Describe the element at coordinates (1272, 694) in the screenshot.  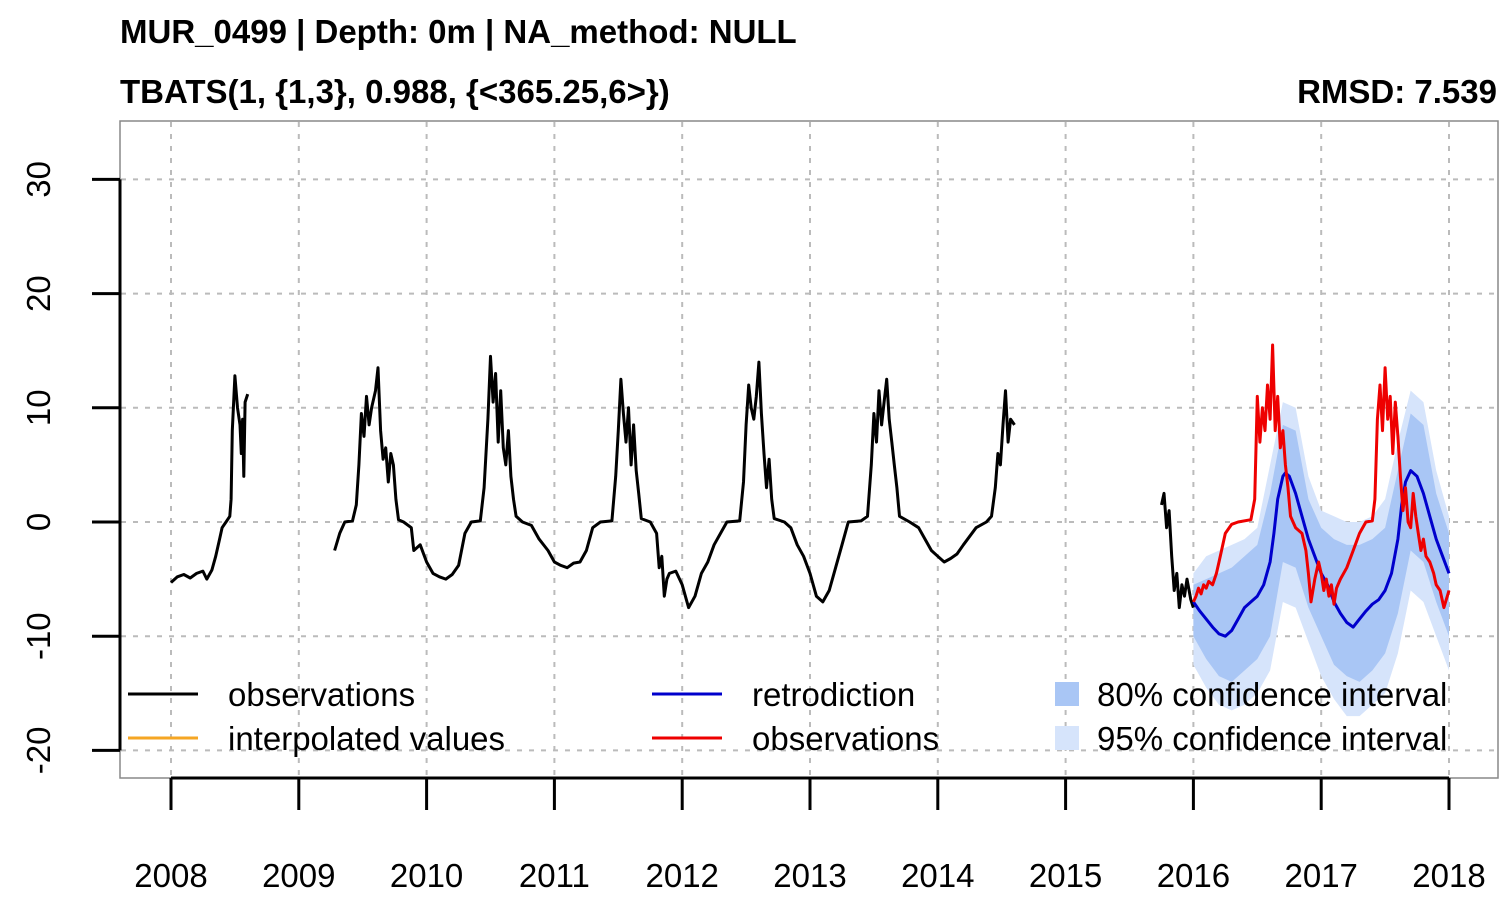
I see `legend-label: 80% confidence interval` at that location.